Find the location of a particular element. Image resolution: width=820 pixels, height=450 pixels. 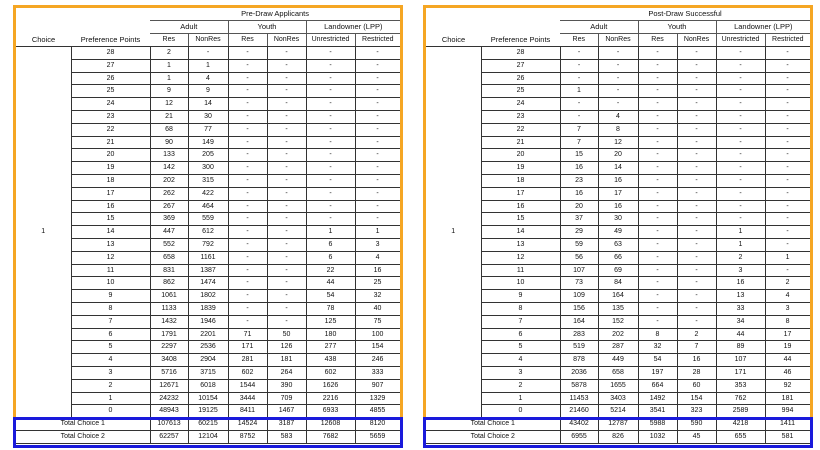

table-row: 21 90 149- - - - is located at coordinates (208, 142).